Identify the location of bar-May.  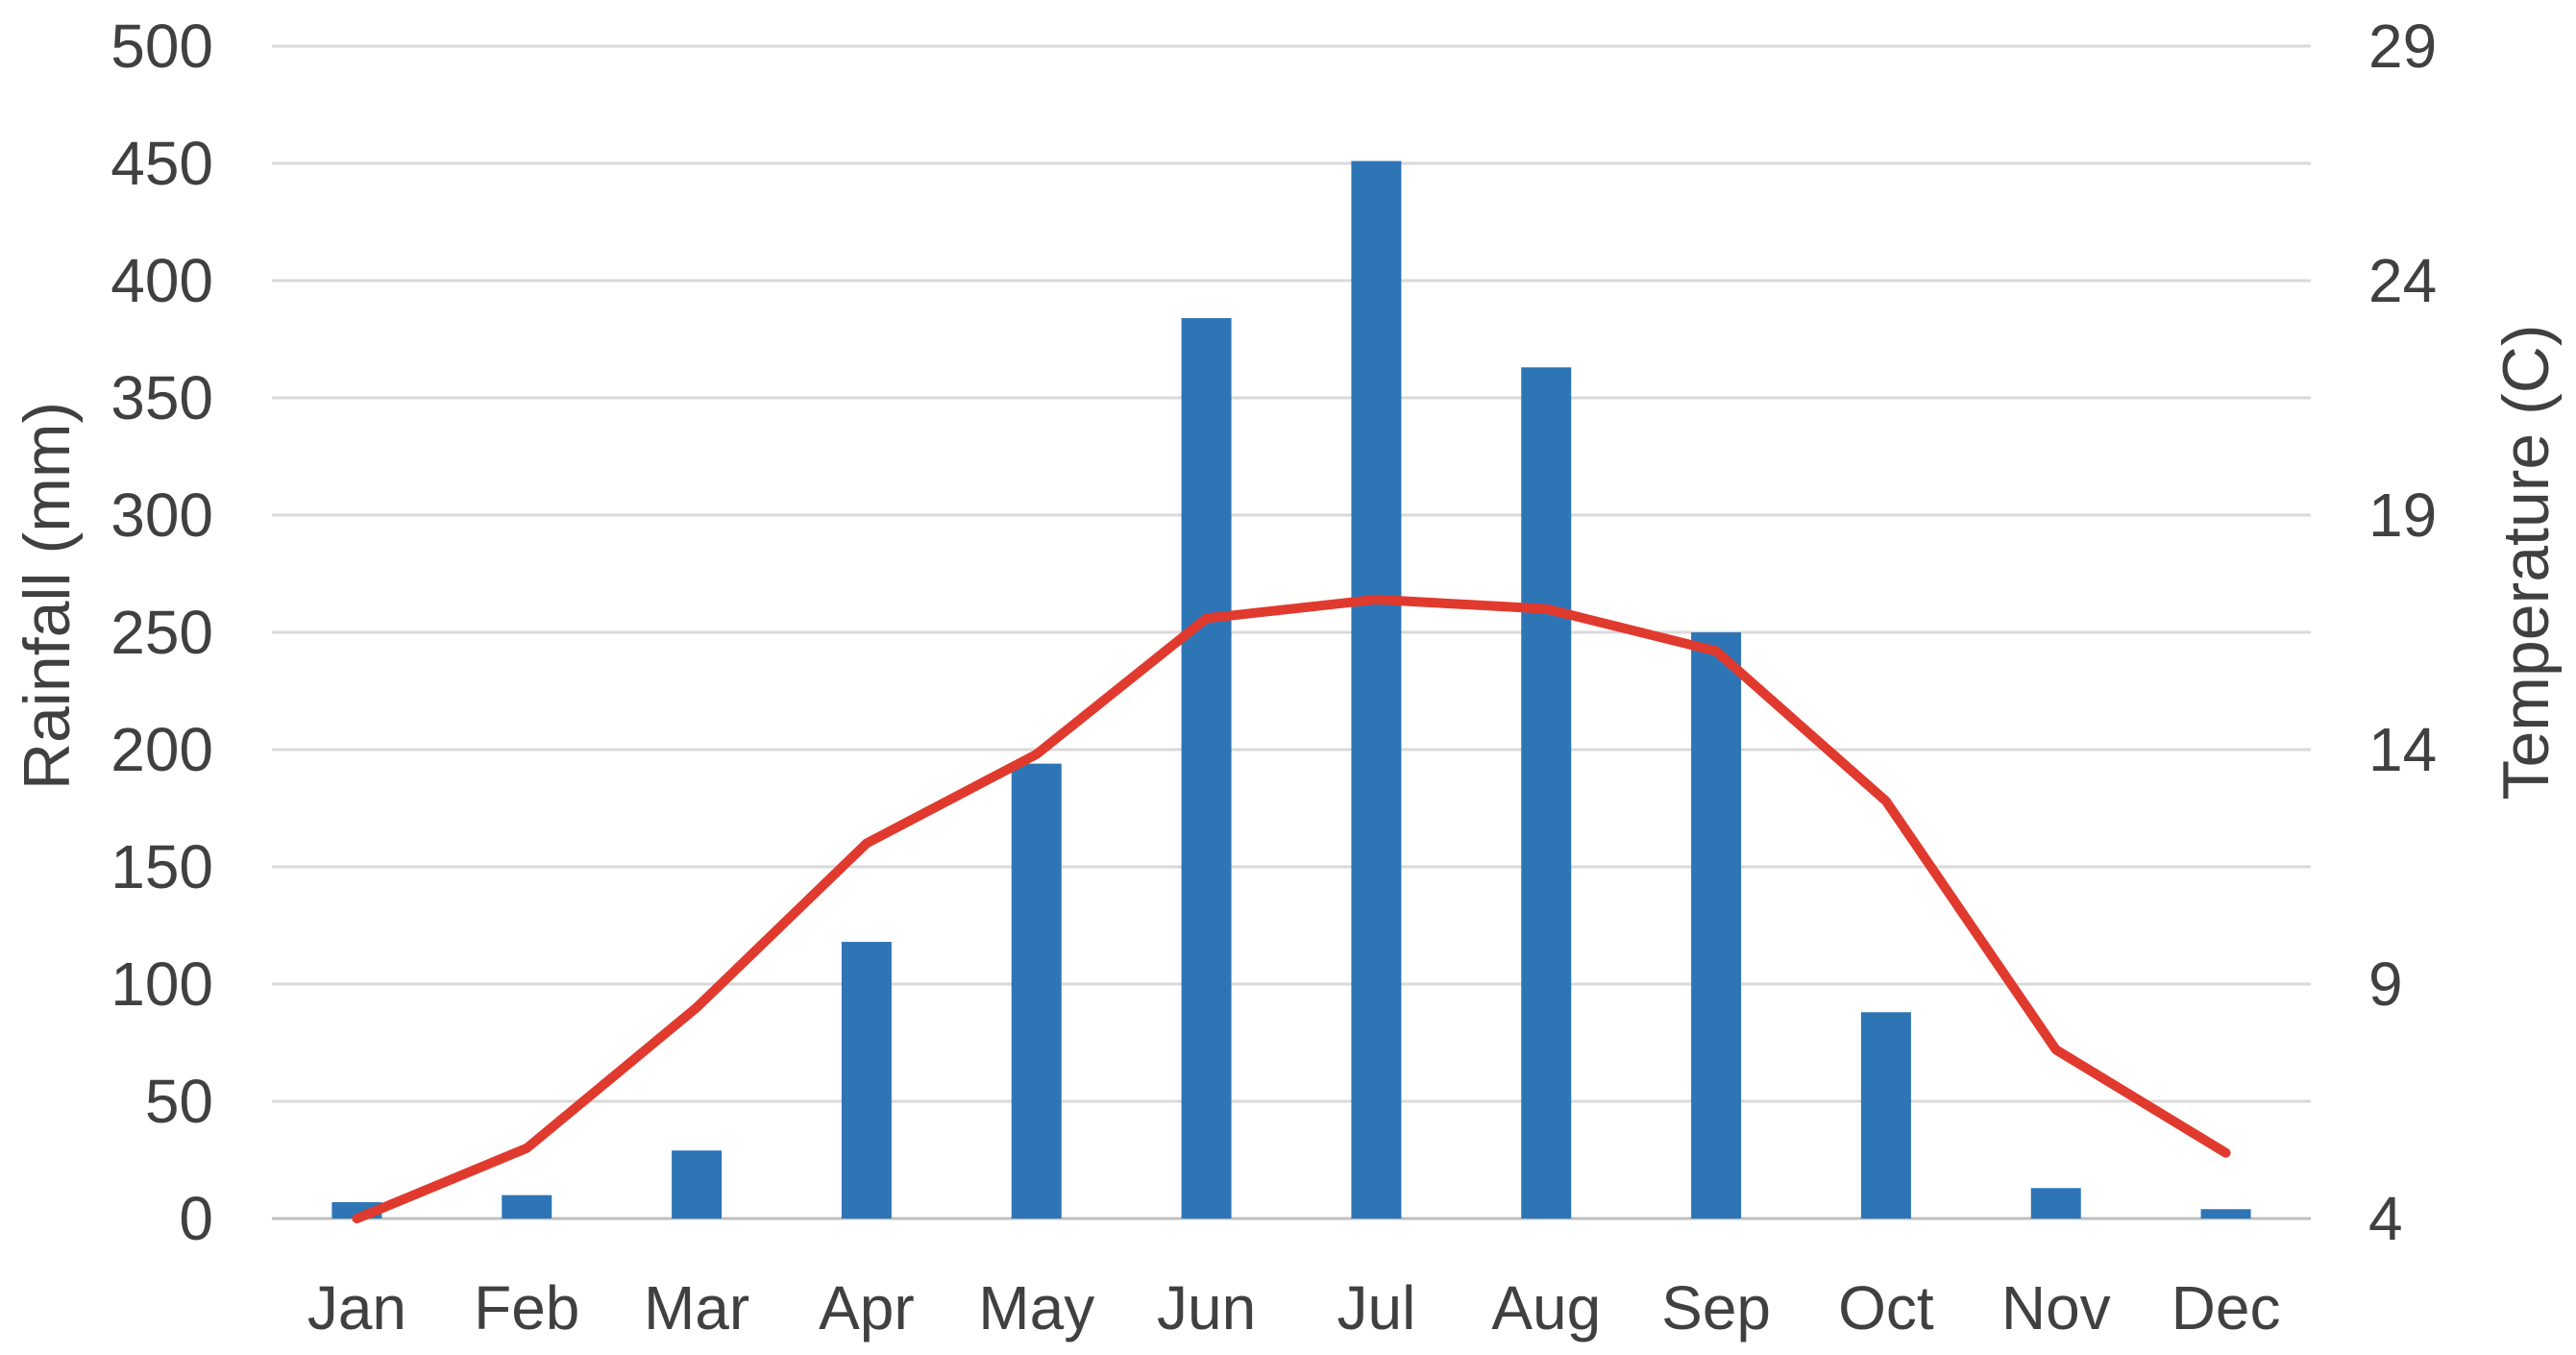
(1036, 991).